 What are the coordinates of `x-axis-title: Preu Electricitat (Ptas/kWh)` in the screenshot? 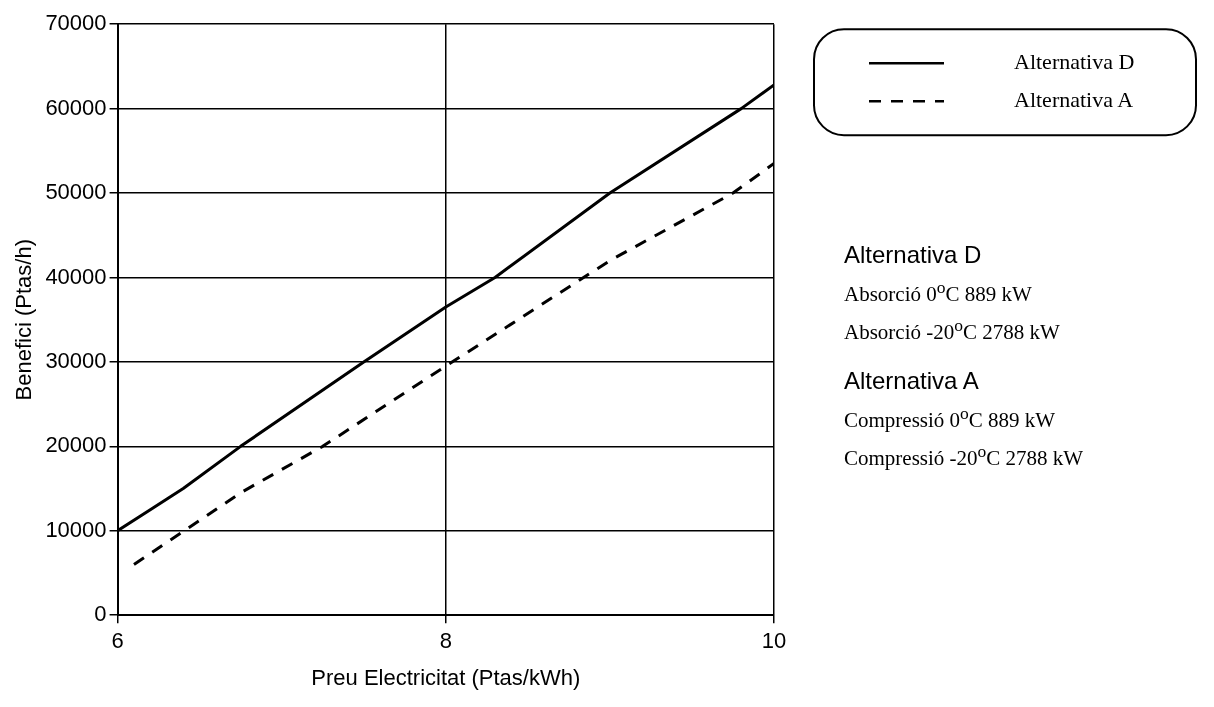 It's located at (446, 677).